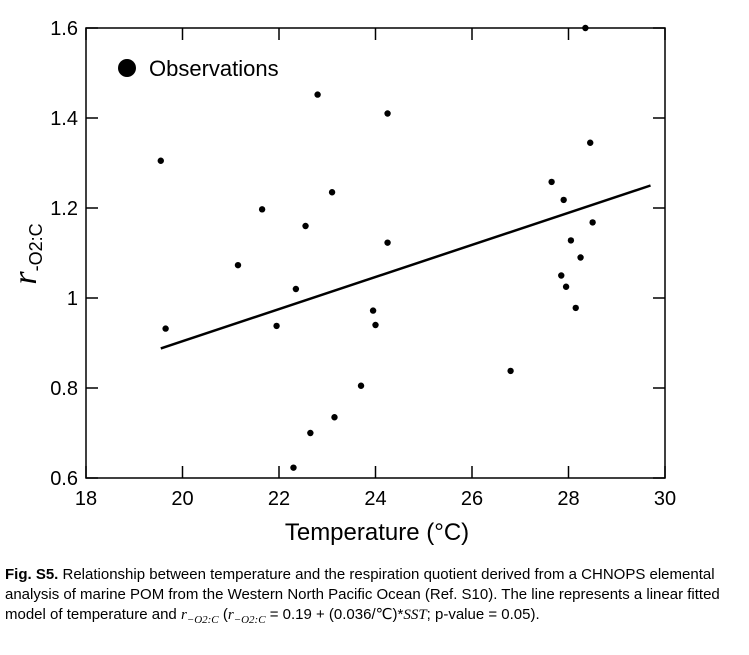 This screenshot has width=749, height=655. What do you see at coordinates (64, 389) in the screenshot?
I see `y-tick-label: 0.8` at bounding box center [64, 389].